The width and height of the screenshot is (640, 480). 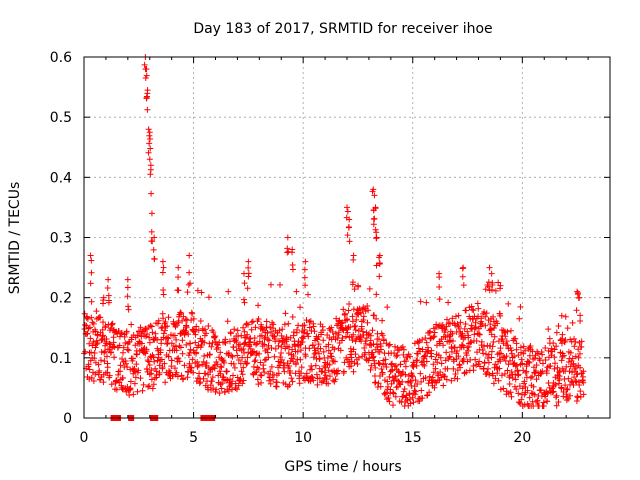 I want to click on data-point-1947, so click(x=578, y=297).